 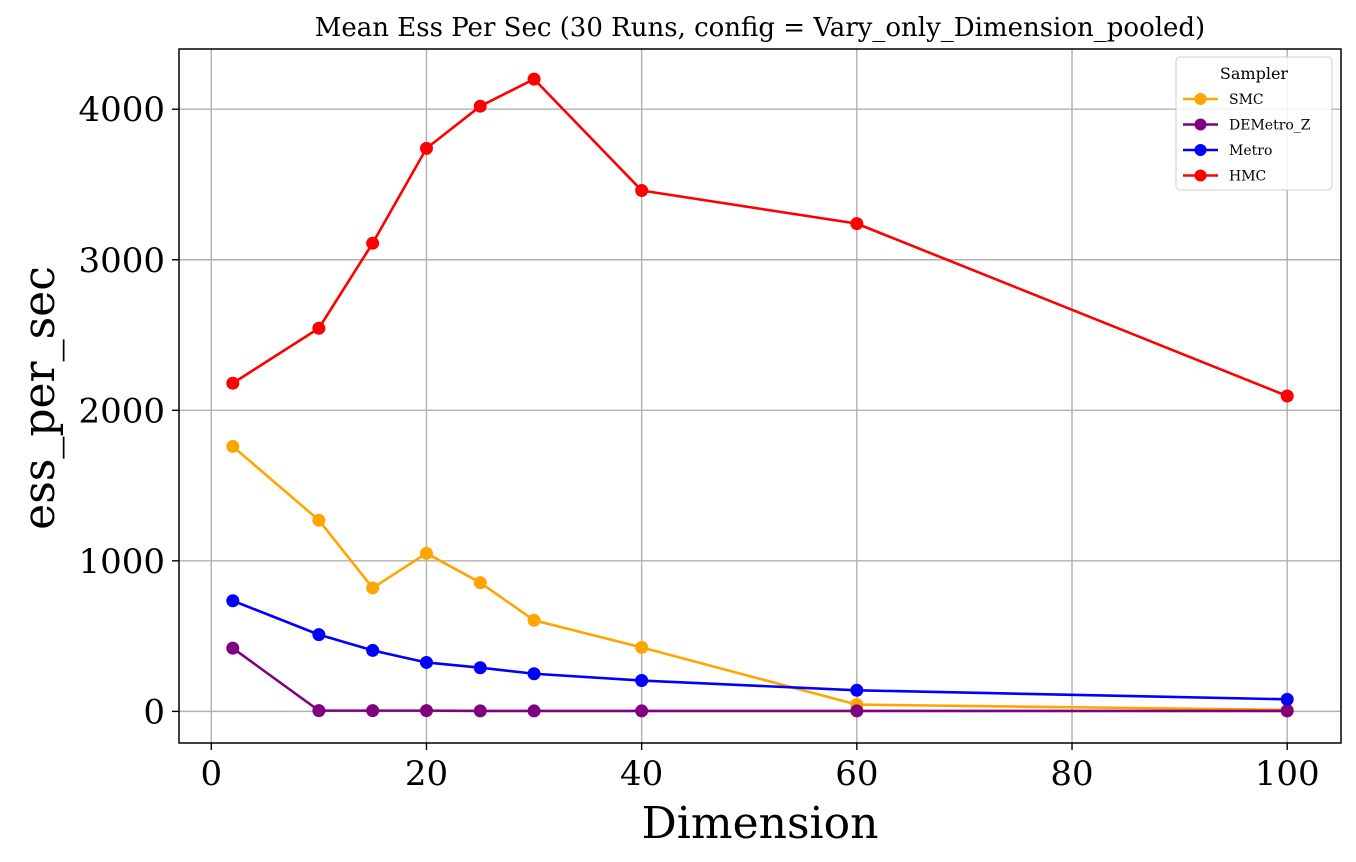 I want to click on x-tick-label: 0, so click(x=211, y=774).